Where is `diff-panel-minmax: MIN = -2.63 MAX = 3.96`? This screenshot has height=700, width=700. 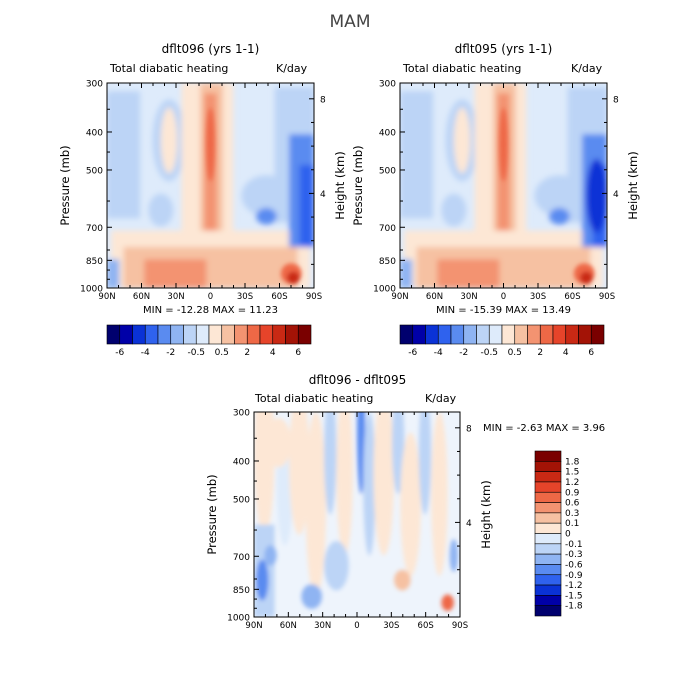
diff-panel-minmax: MIN = -2.63 MAX = 3.96 is located at coordinates (544, 428).